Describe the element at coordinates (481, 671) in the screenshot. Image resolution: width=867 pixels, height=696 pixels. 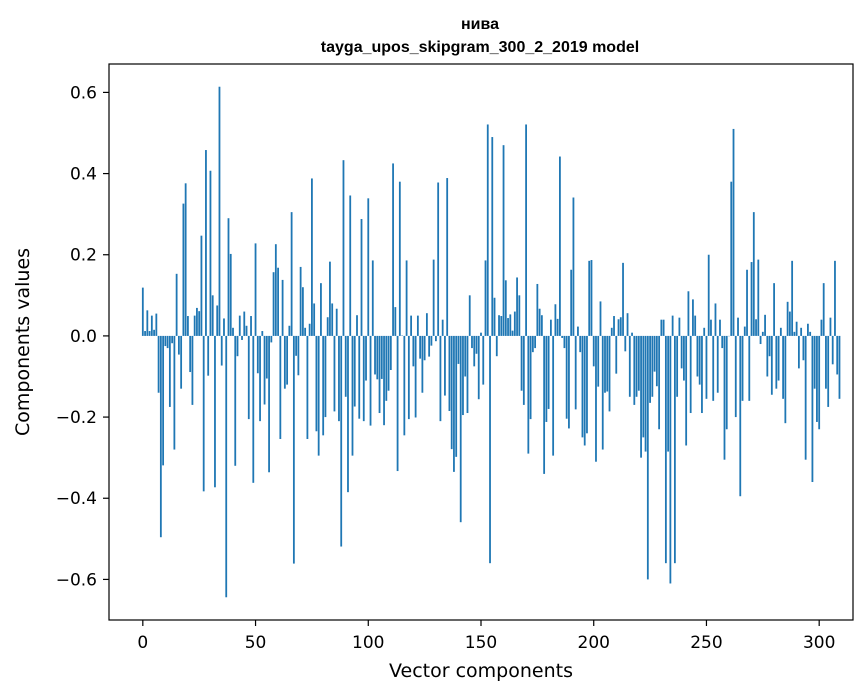
I see `x-axis-label: Vector components` at that location.